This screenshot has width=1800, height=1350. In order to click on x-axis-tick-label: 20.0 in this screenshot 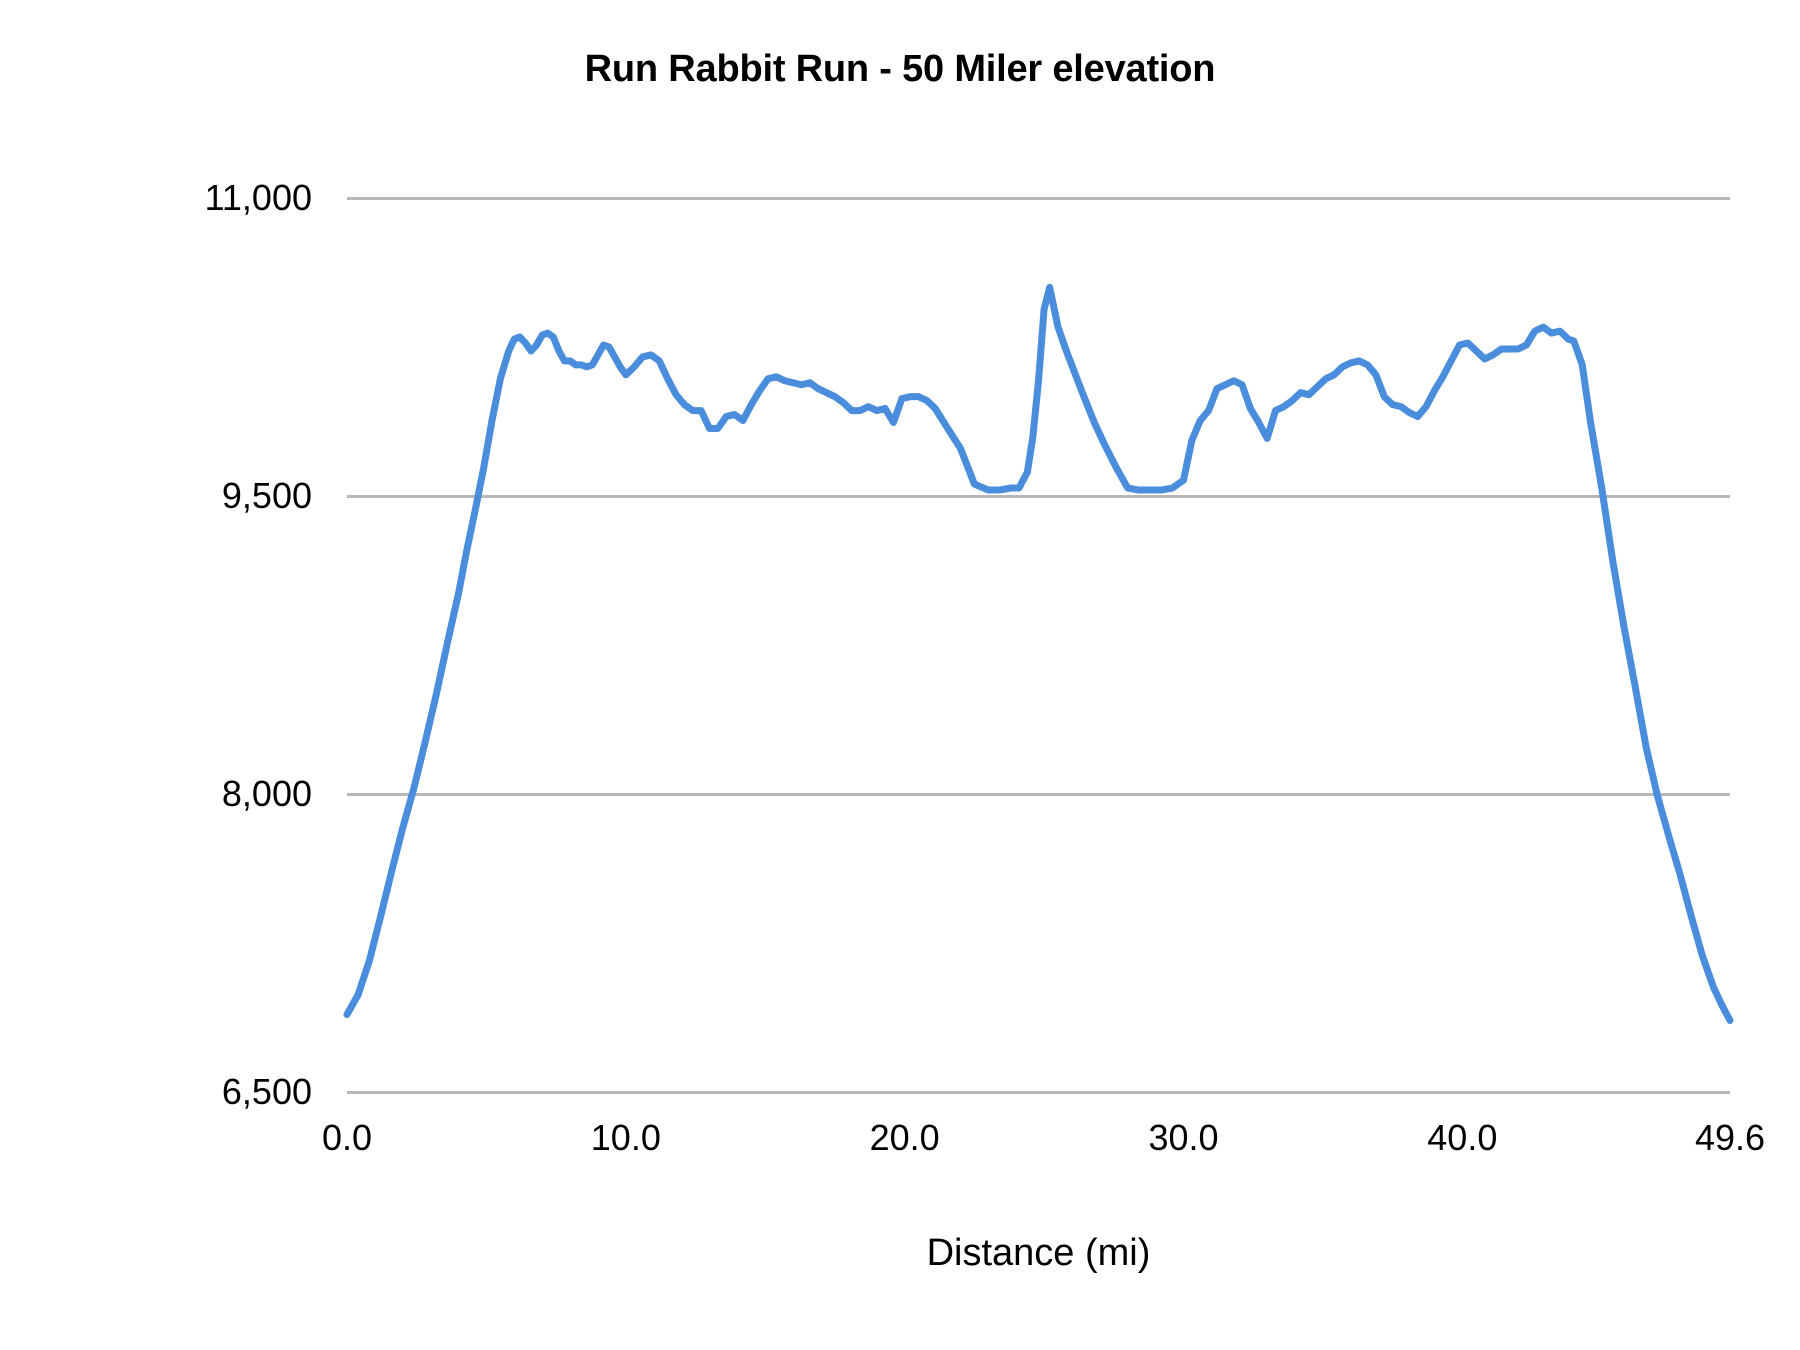, I will do `click(904, 1137)`.